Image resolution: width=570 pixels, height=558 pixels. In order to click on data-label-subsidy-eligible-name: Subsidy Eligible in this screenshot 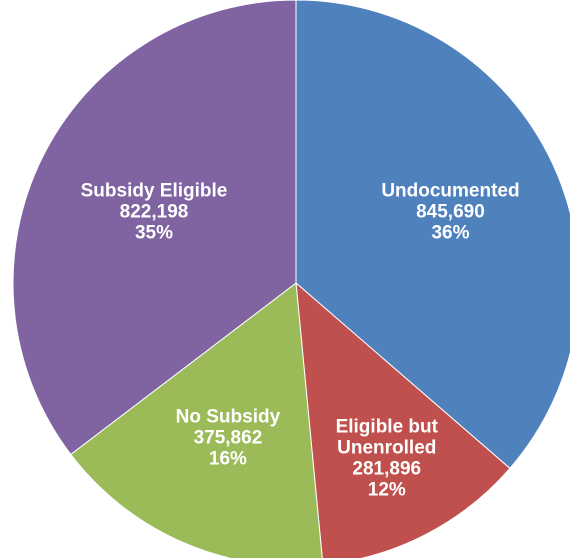, I will do `click(154, 191)`.